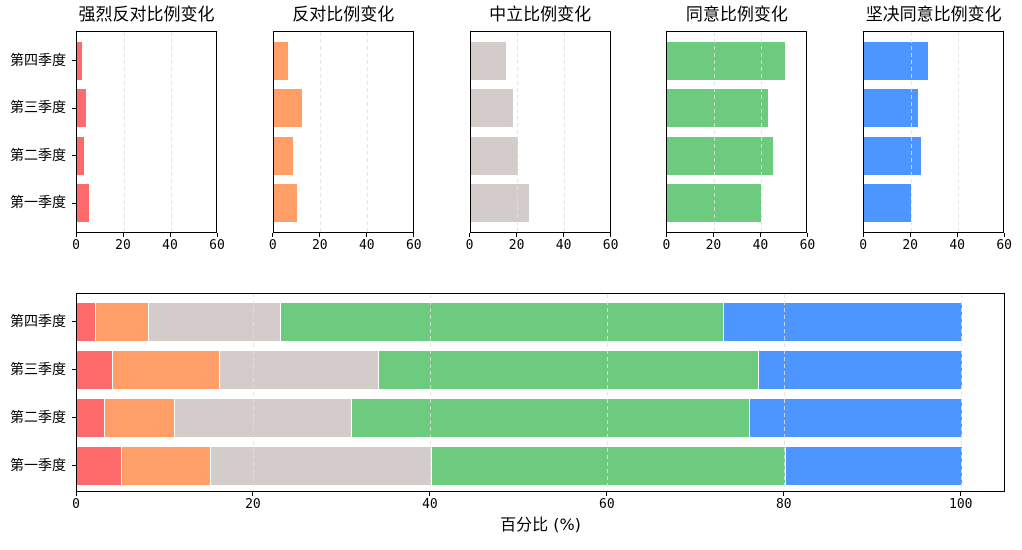  What do you see at coordinates (737, 132) in the screenshot?
I see `plot-area-agree` at bounding box center [737, 132].